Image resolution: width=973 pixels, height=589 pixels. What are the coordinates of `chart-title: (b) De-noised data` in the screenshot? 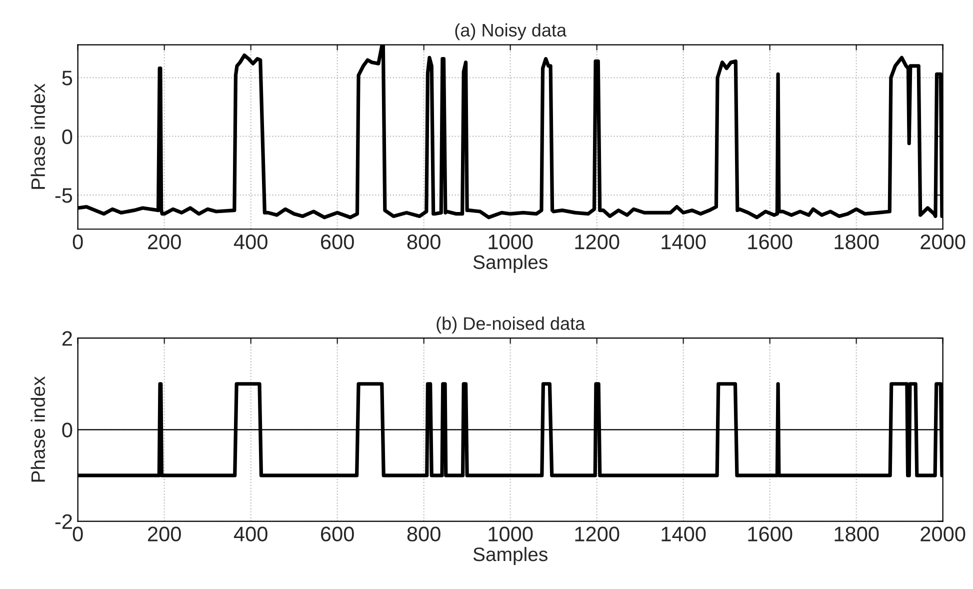 It's located at (511, 325).